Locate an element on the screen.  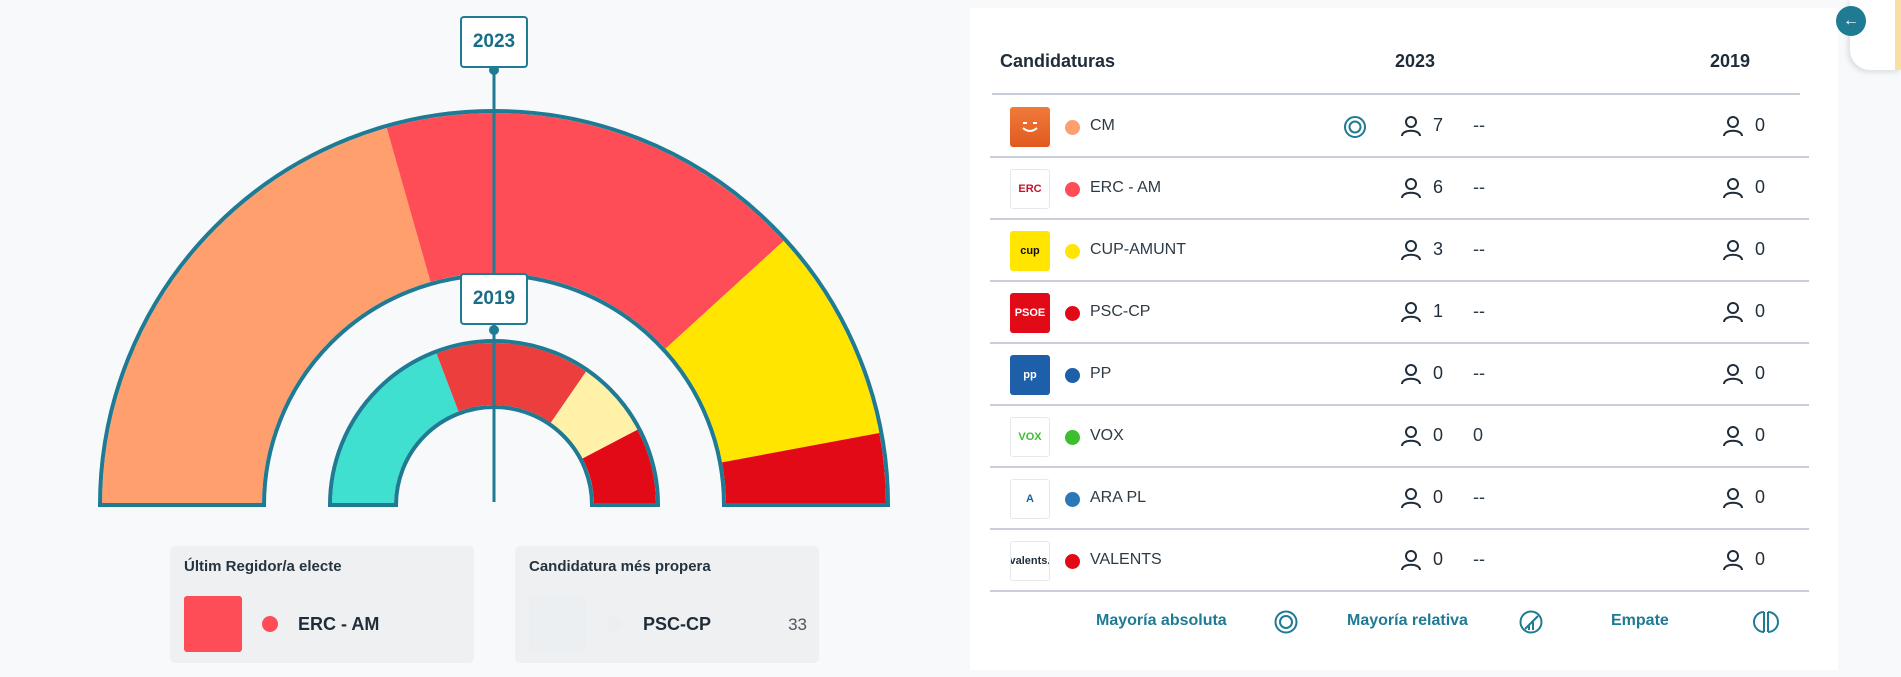
nearest-dot is located at coordinates (615, 624).